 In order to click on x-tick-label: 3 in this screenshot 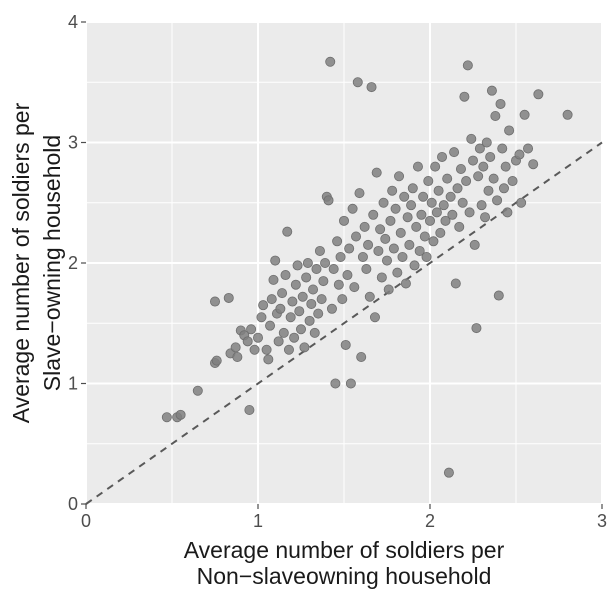, I will do `click(602, 521)`.